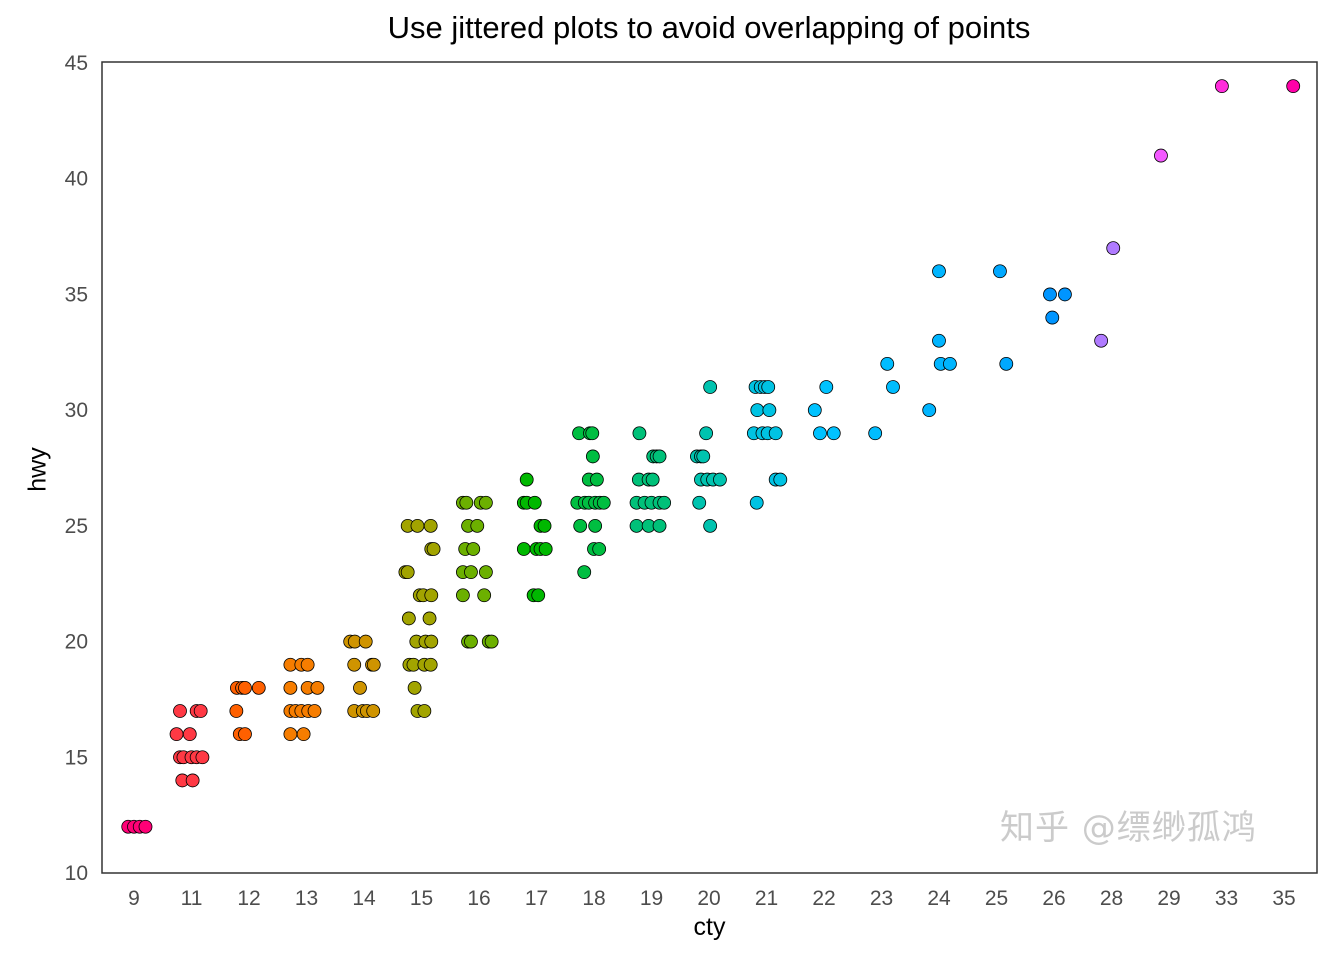 The height and width of the screenshot is (960, 1344). I want to click on y-tick-label: 30, so click(76, 410).